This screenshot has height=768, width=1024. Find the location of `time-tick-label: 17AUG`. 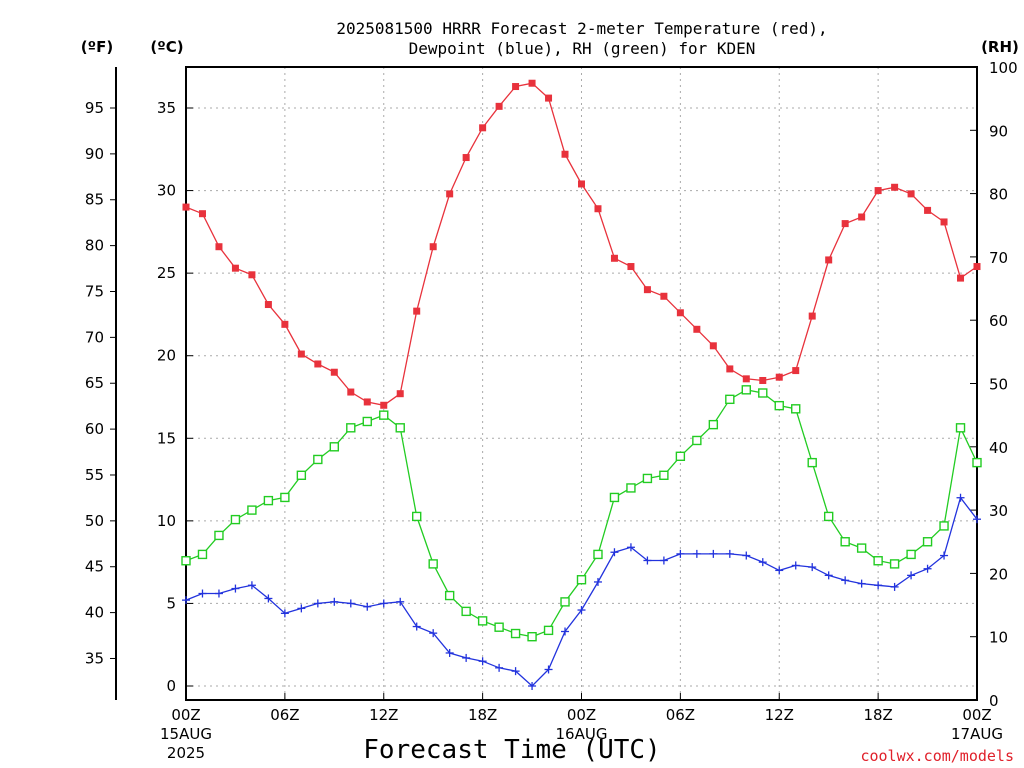

time-tick-label: 17AUG is located at coordinates (977, 734).